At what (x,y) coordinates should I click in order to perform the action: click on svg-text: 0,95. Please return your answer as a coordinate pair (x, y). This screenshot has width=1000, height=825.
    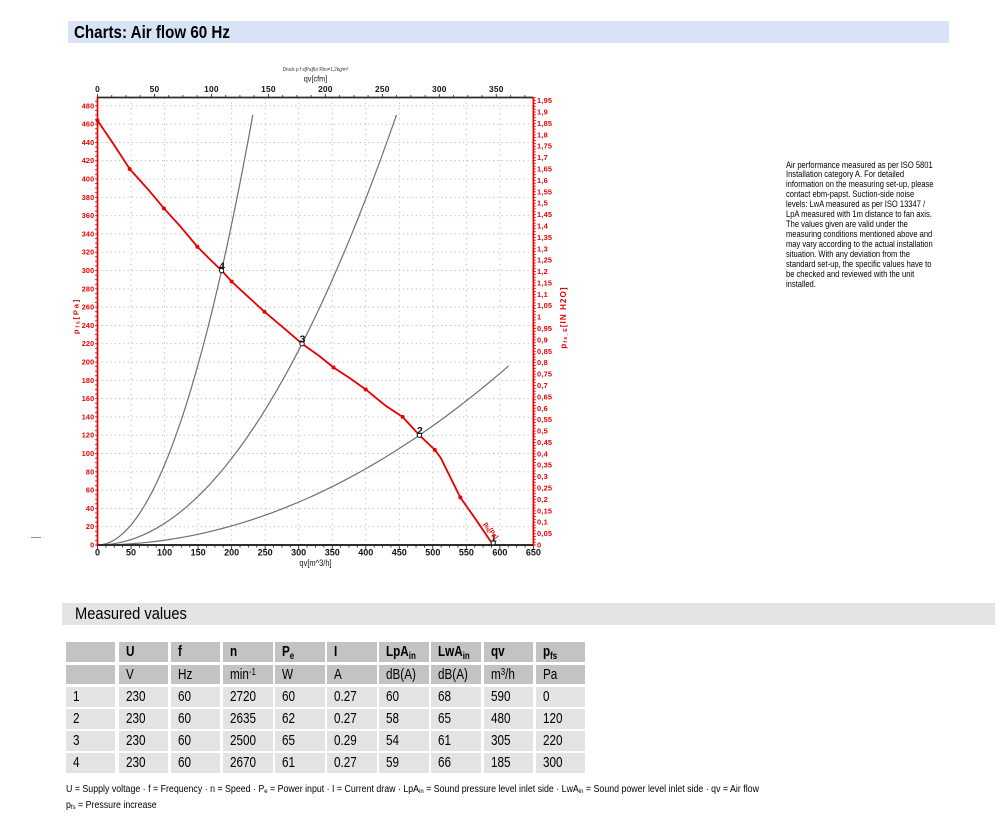
    Looking at the image, I should click on (544, 328).